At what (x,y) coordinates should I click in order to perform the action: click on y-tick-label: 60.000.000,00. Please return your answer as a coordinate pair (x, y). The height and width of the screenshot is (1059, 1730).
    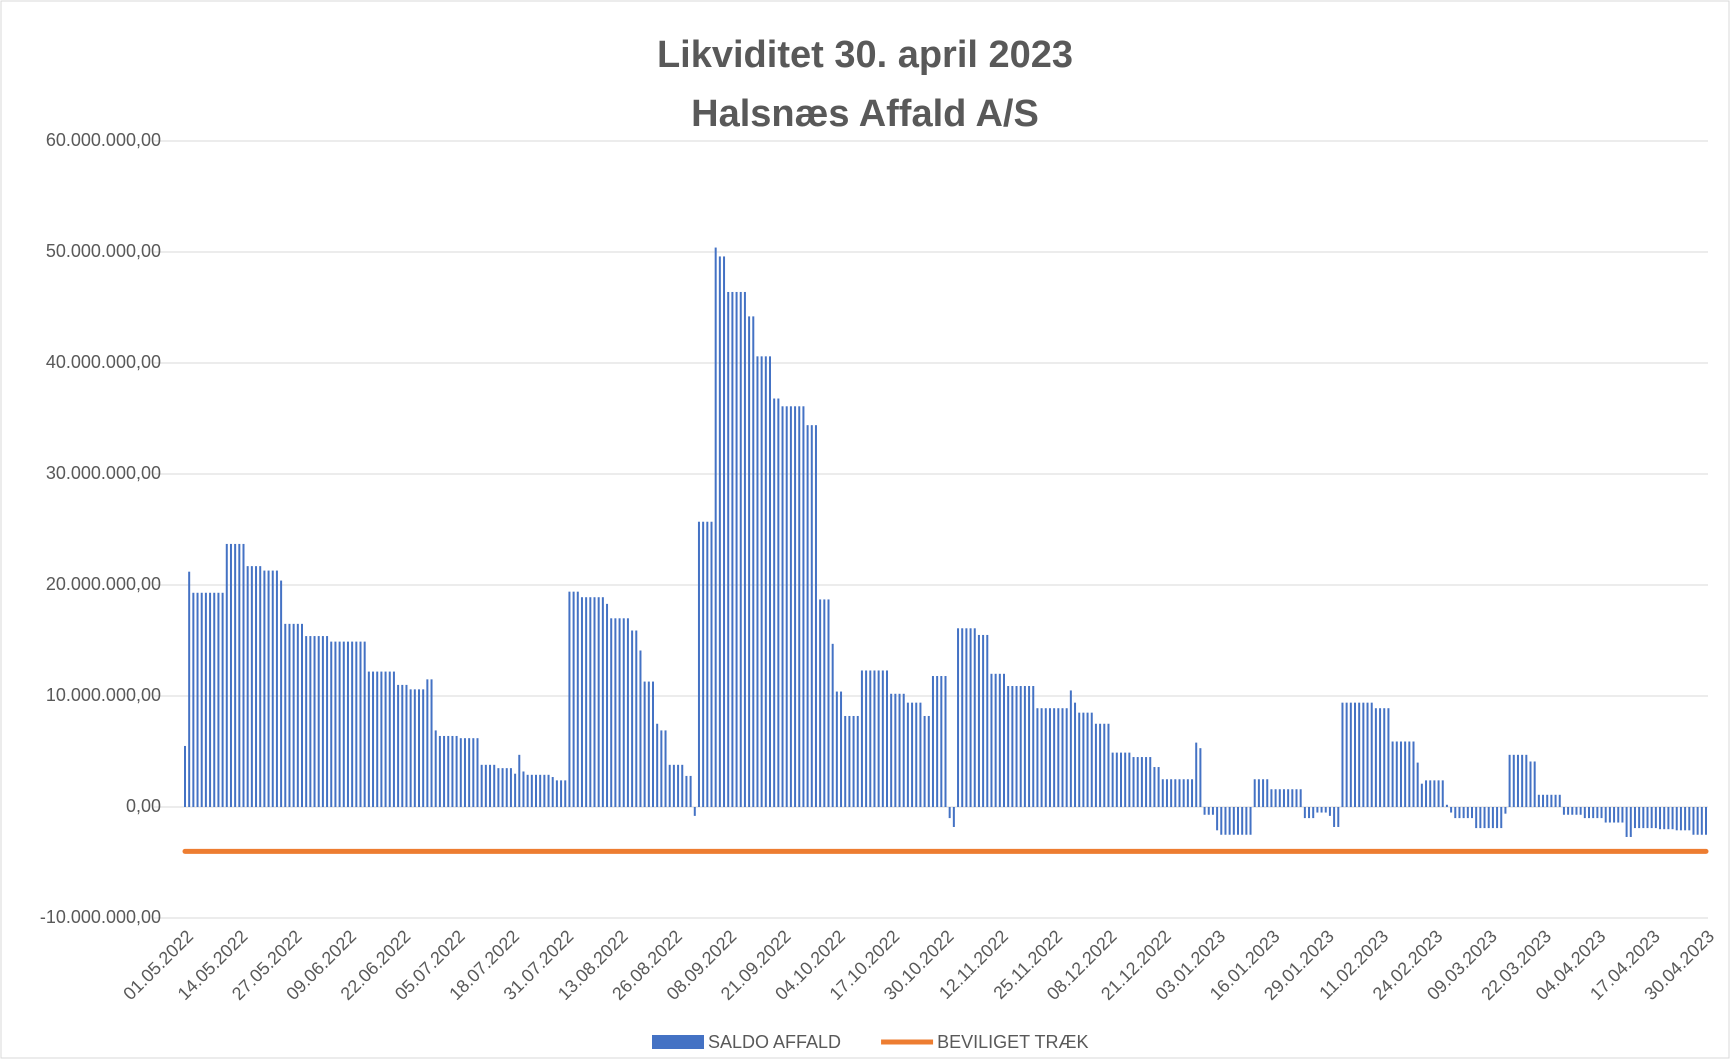
    Looking at the image, I should click on (103, 140).